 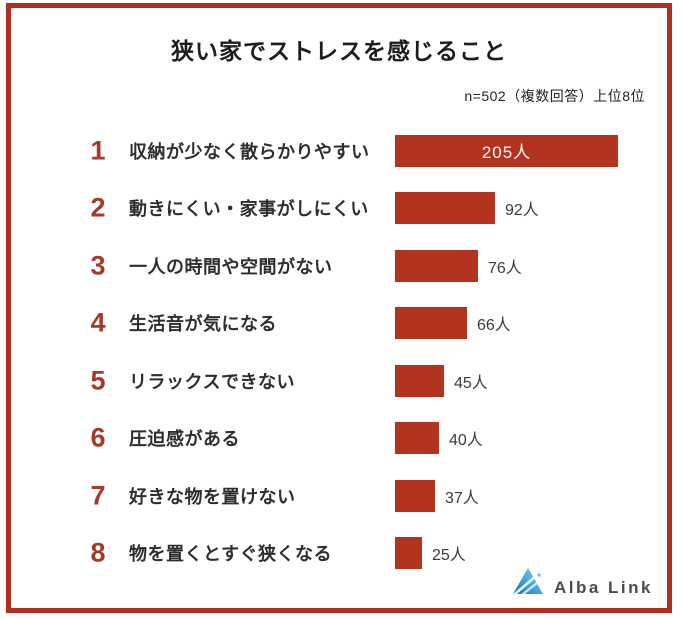 I want to click on bar-zone: 25人, so click(x=430, y=553).